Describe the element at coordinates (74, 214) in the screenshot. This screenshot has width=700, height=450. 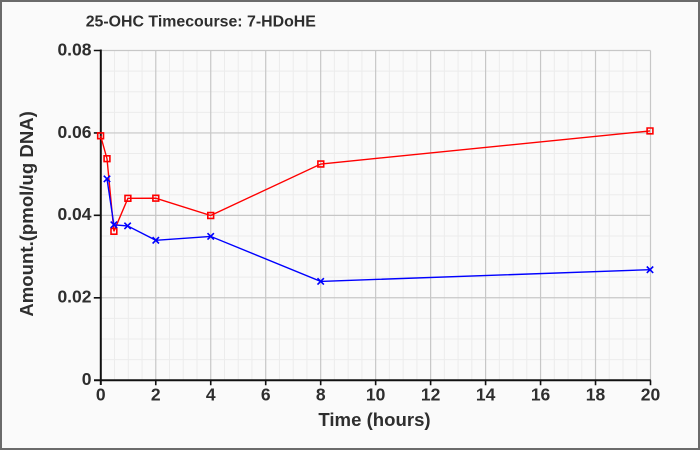
I see `svg-text: 0.04` at that location.